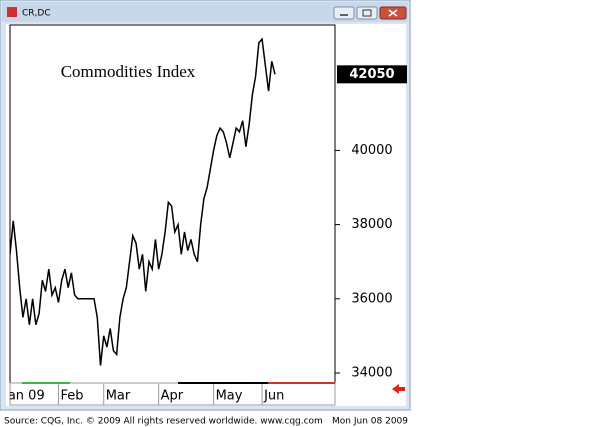 Image resolution: width=600 pixels, height=427 pixels. Describe the element at coordinates (398, 389) in the screenshot. I see `scroll-arrow` at that location.